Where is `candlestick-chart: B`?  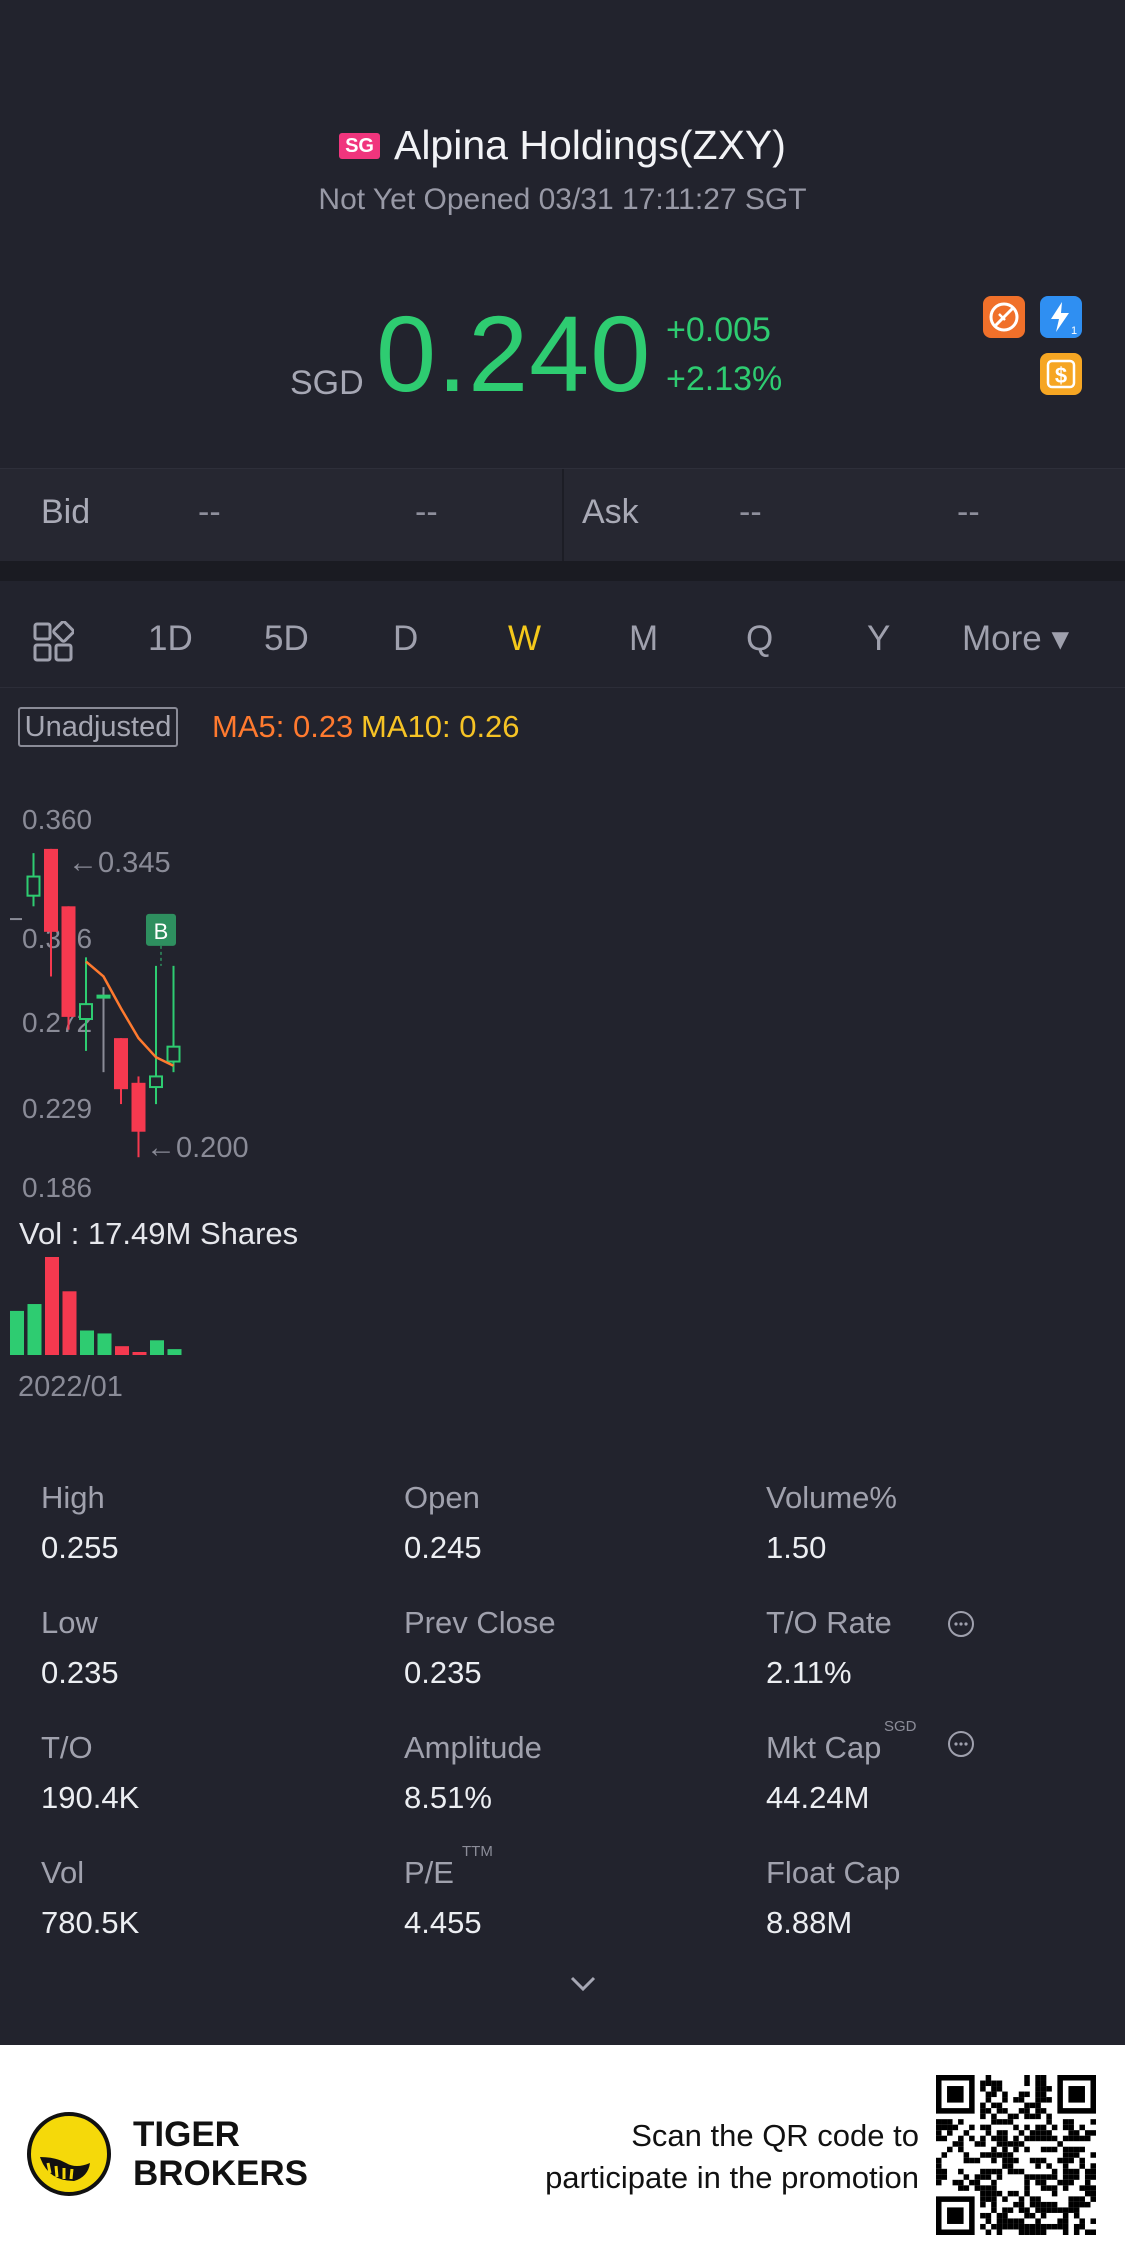 candlestick-chart: B is located at coordinates (150, 990).